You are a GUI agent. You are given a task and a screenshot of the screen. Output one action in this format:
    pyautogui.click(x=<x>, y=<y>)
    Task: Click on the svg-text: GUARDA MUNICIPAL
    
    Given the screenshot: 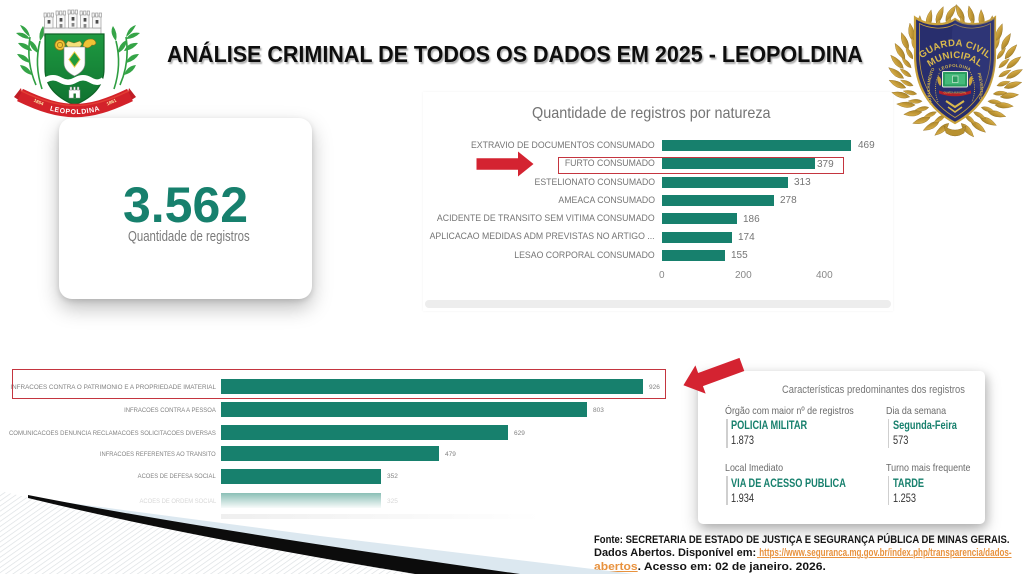 What is the action you would take?
    pyautogui.click(x=955, y=93)
    